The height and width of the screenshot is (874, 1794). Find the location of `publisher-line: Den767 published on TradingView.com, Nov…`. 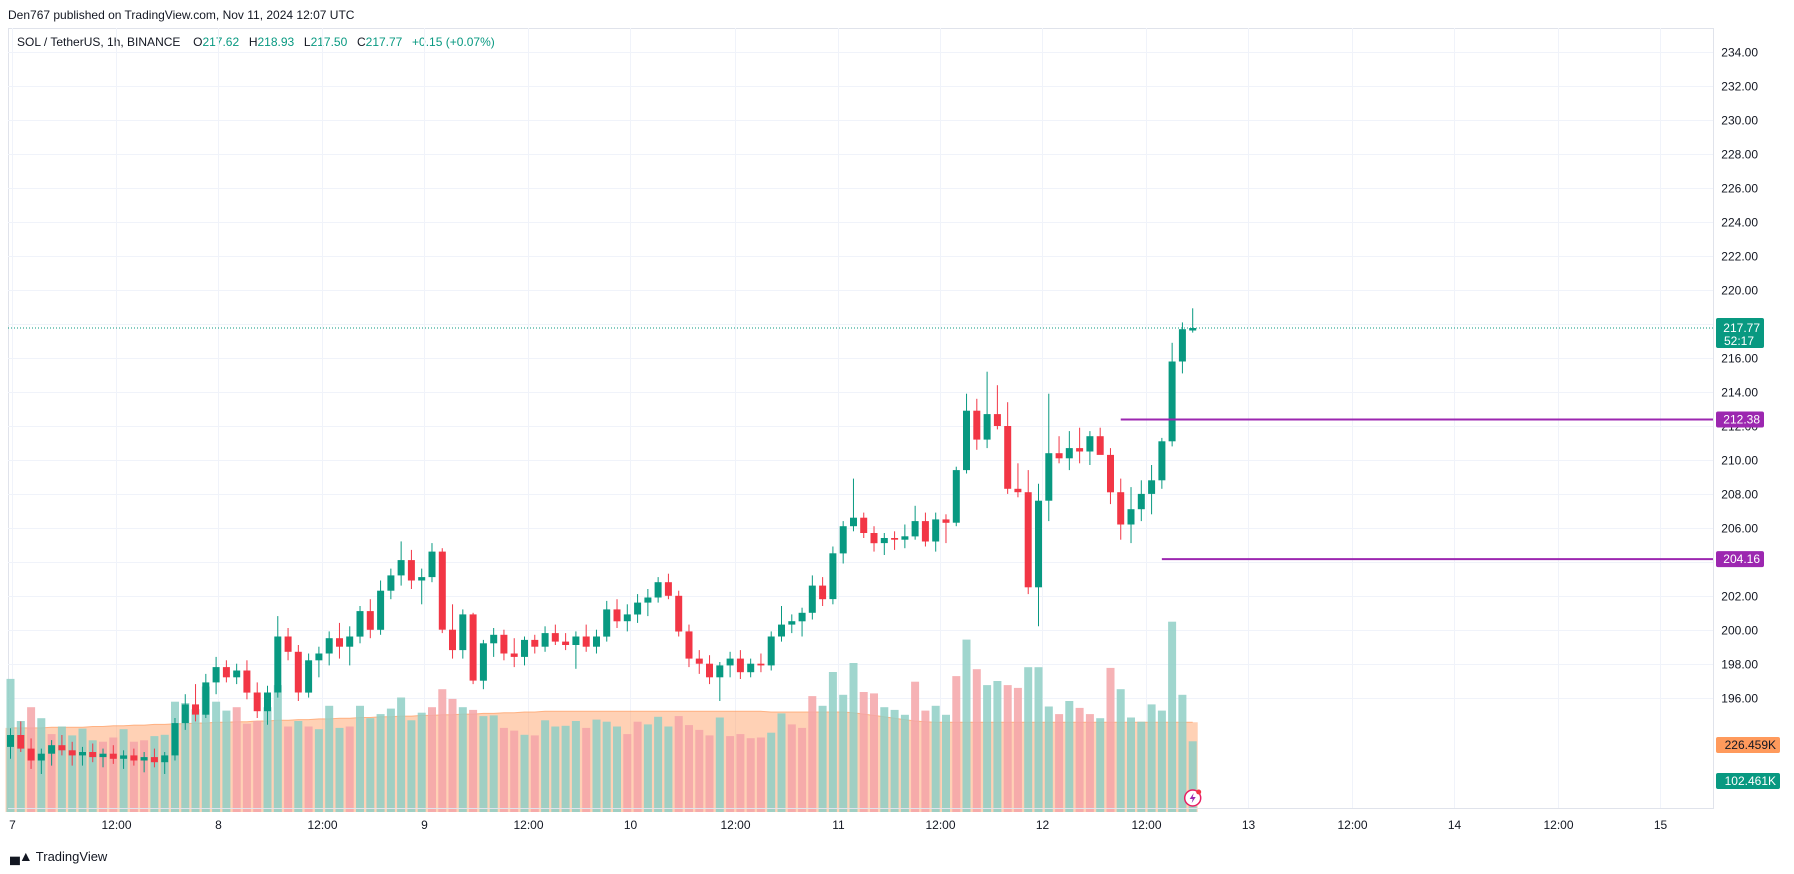

publisher-line: Den767 published on TradingView.com, Nov… is located at coordinates (181, 15).